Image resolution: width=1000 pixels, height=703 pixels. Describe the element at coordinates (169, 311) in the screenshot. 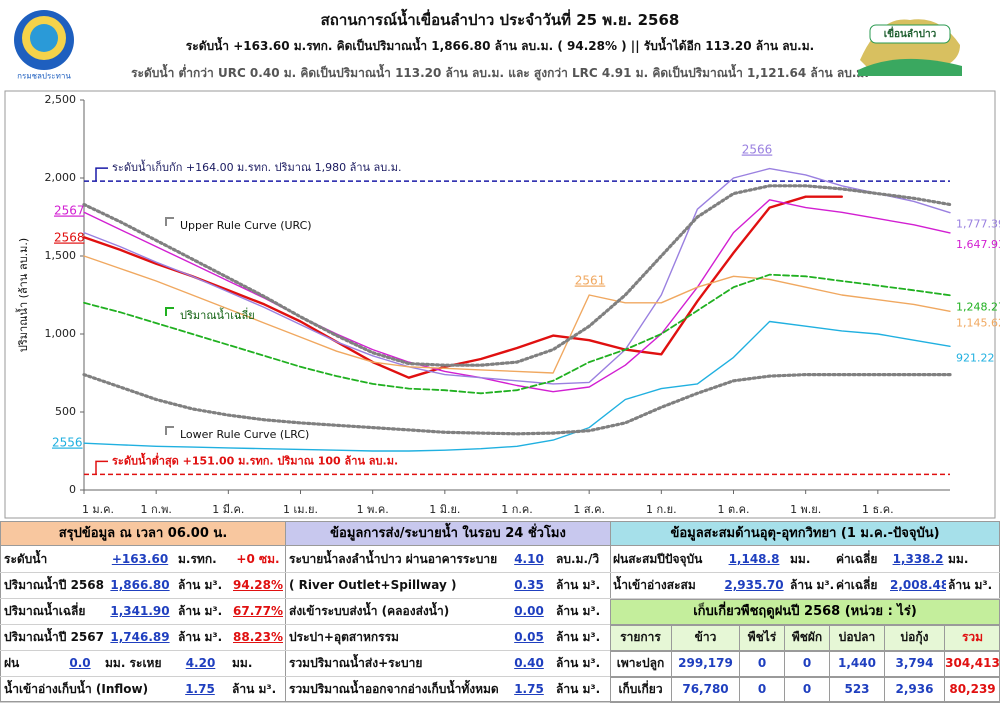

I see `series-pointer` at that location.